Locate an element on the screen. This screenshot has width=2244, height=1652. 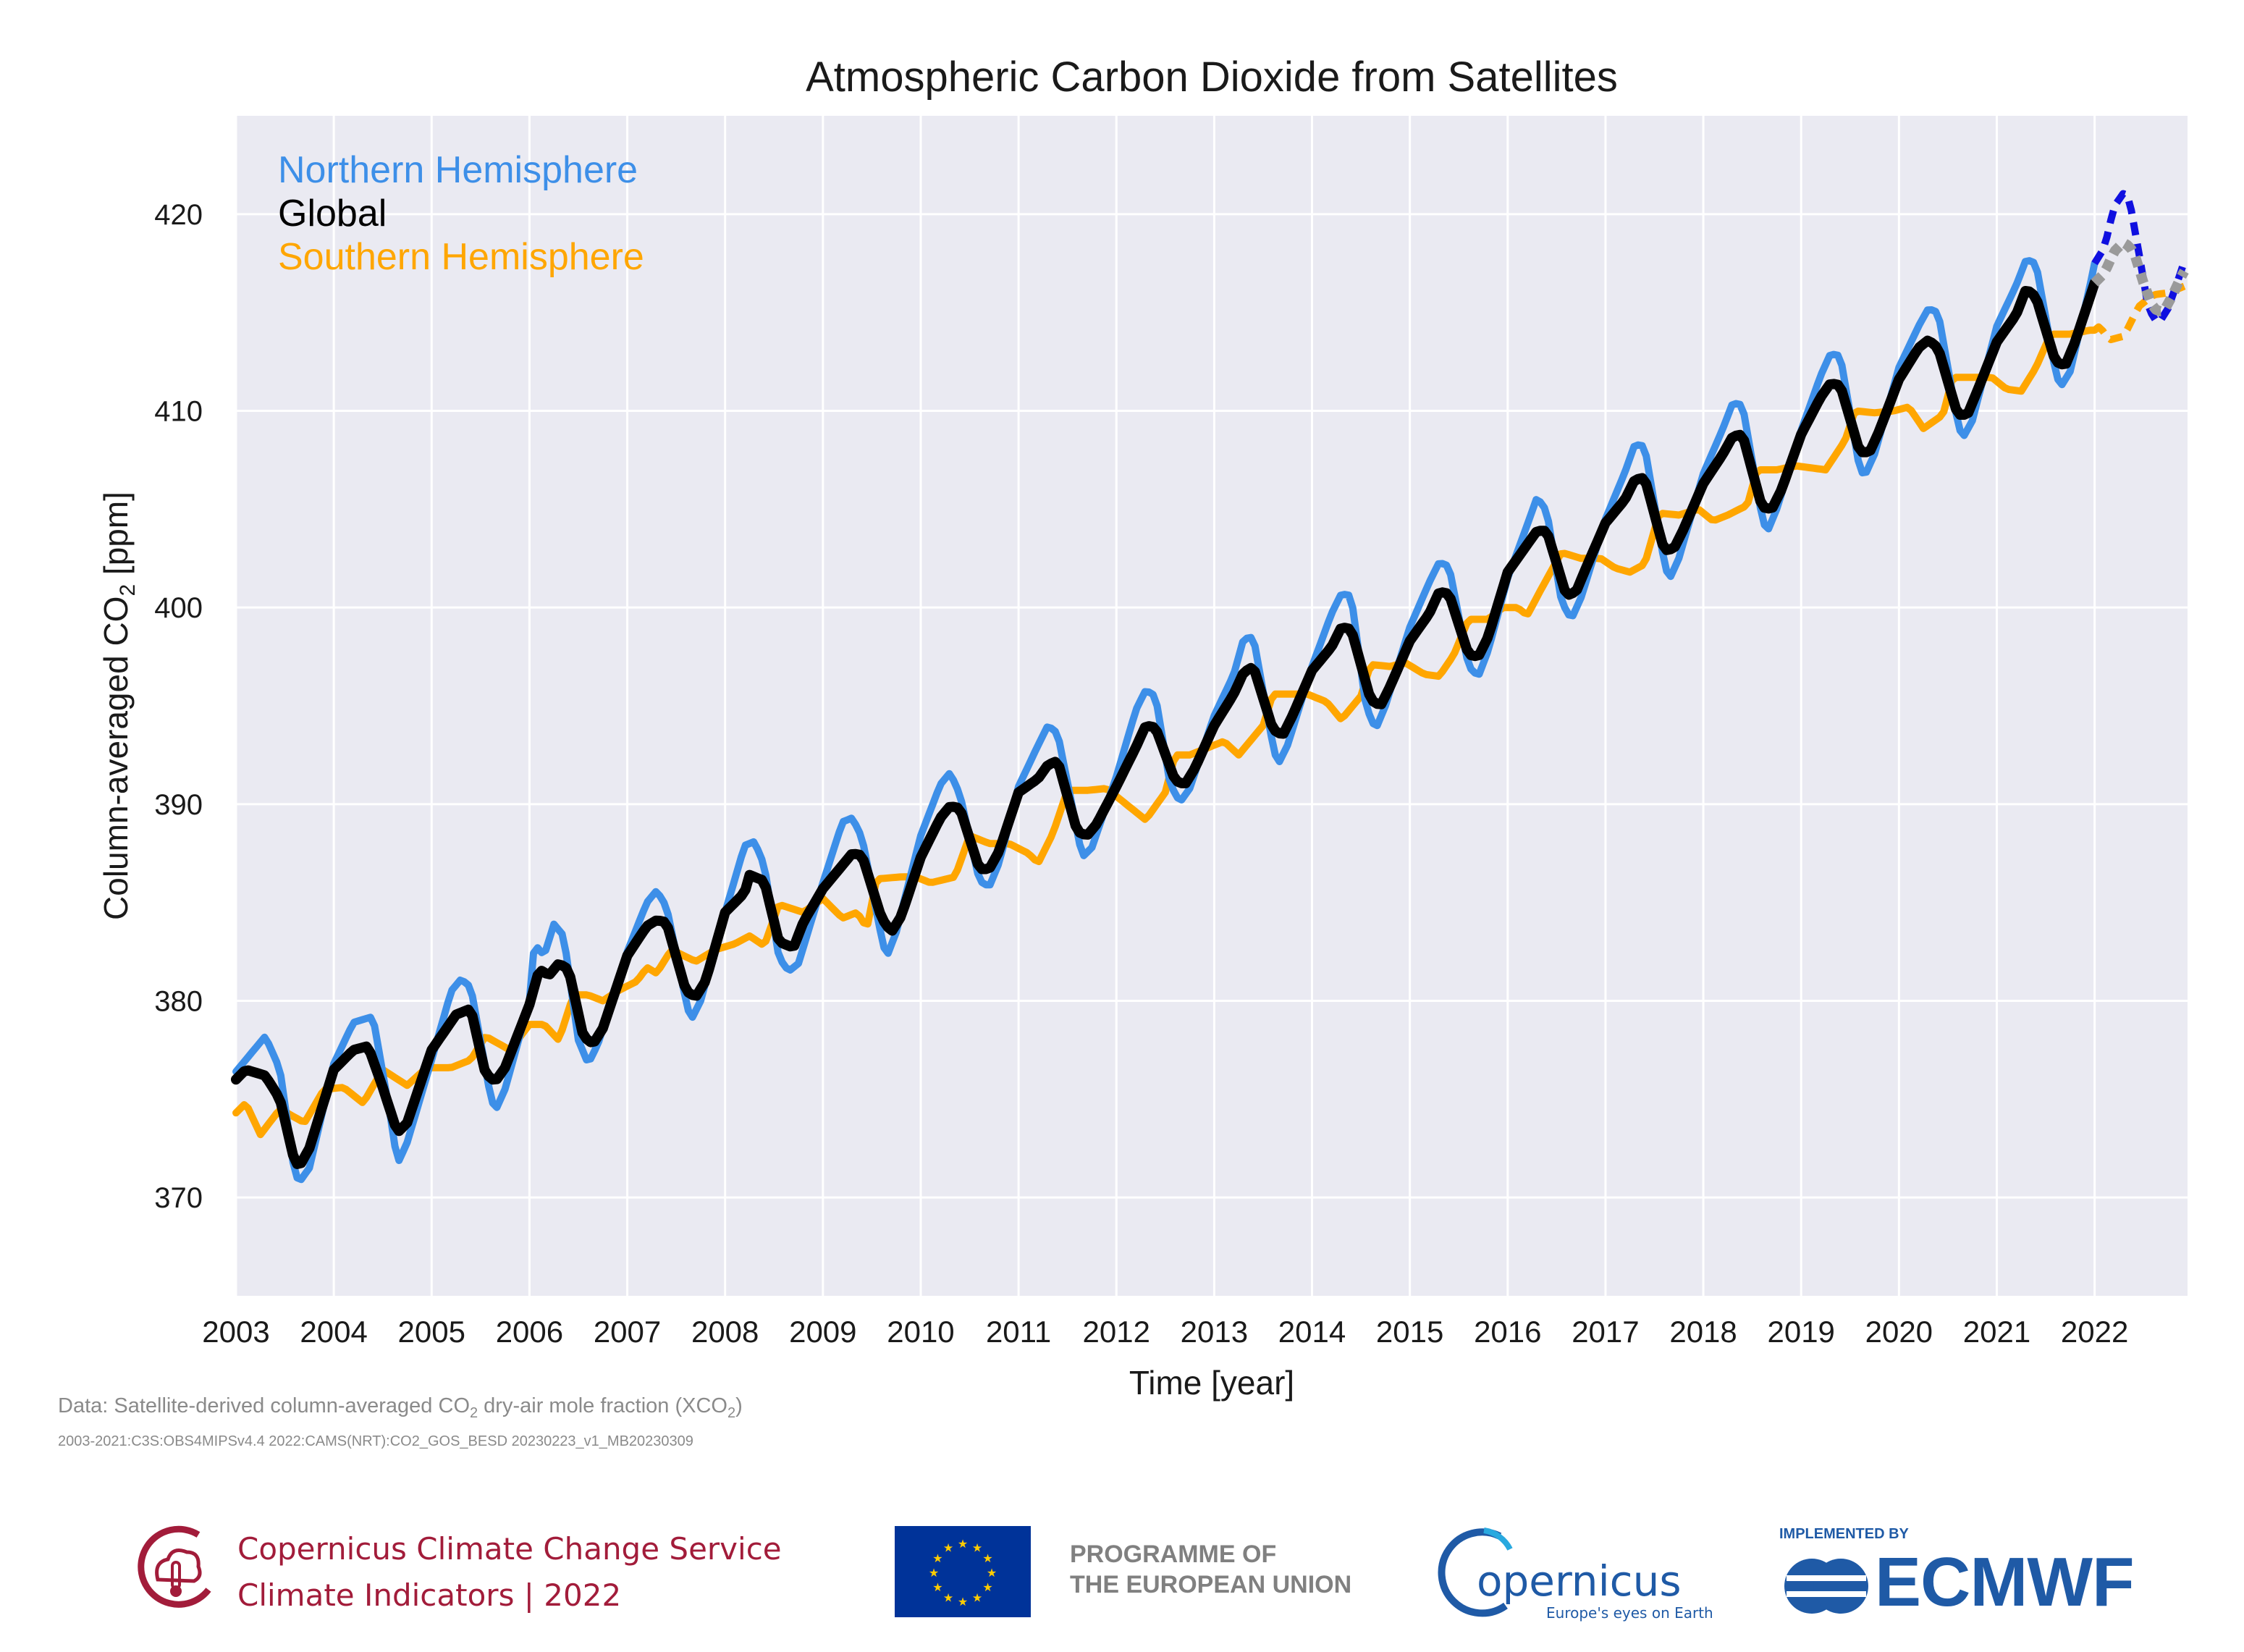
x-tick-label: 2022 is located at coordinates (2094, 1332).